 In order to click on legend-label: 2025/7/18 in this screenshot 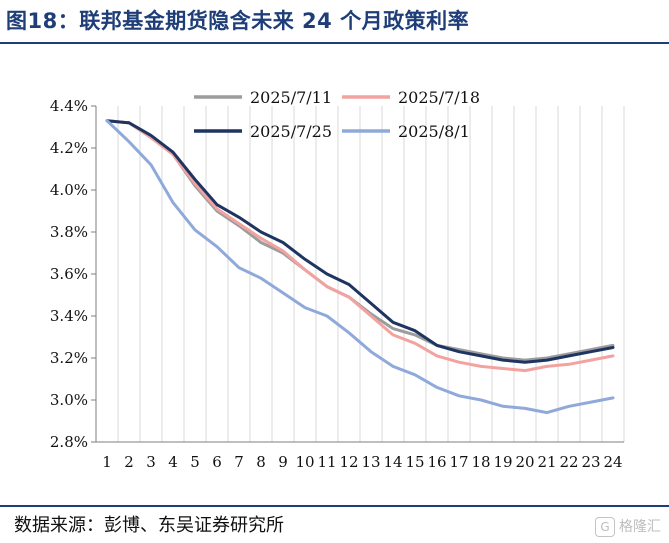, I will do `click(439, 97)`.